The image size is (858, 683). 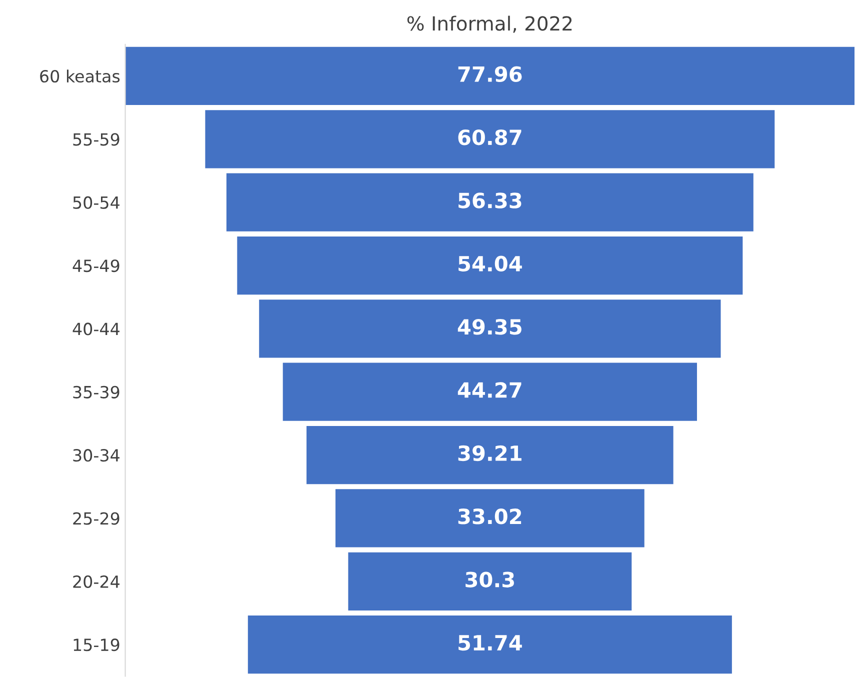 I want to click on category-label: 55-59, so click(x=96, y=139).